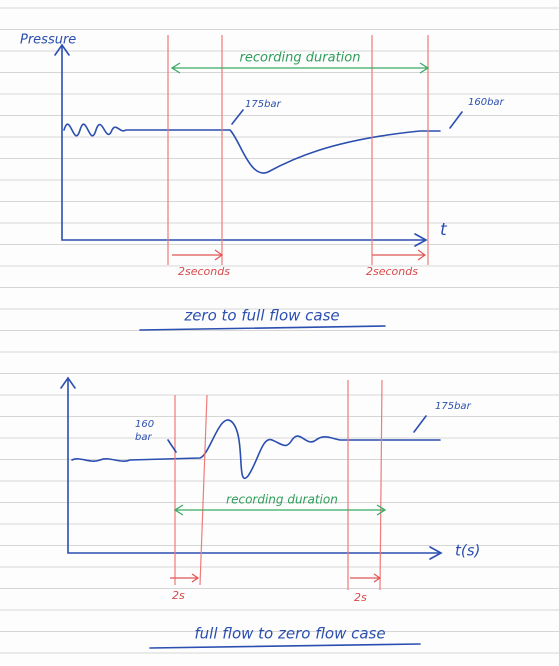  Describe the element at coordinates (261, 316) in the screenshot. I see `caption: zero to full flow case` at that location.